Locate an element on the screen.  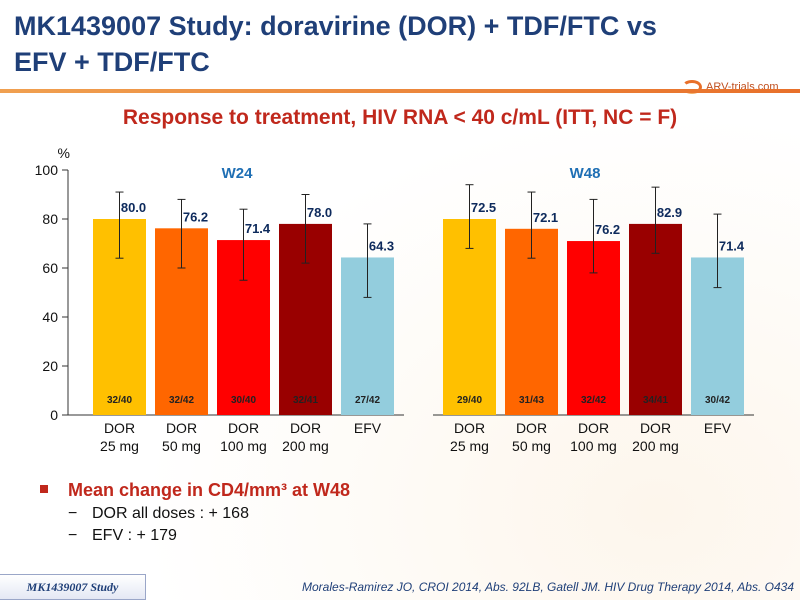
title-divider is located at coordinates (400, 91).